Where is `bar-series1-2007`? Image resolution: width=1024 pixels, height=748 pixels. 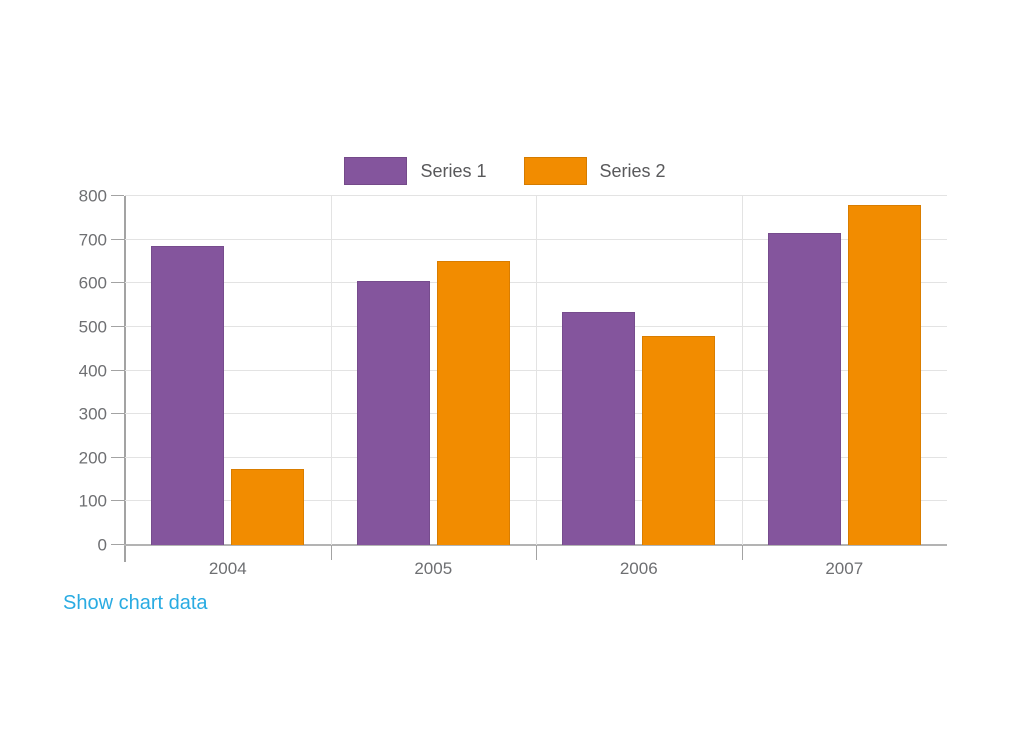 bar-series1-2007 is located at coordinates (804, 389).